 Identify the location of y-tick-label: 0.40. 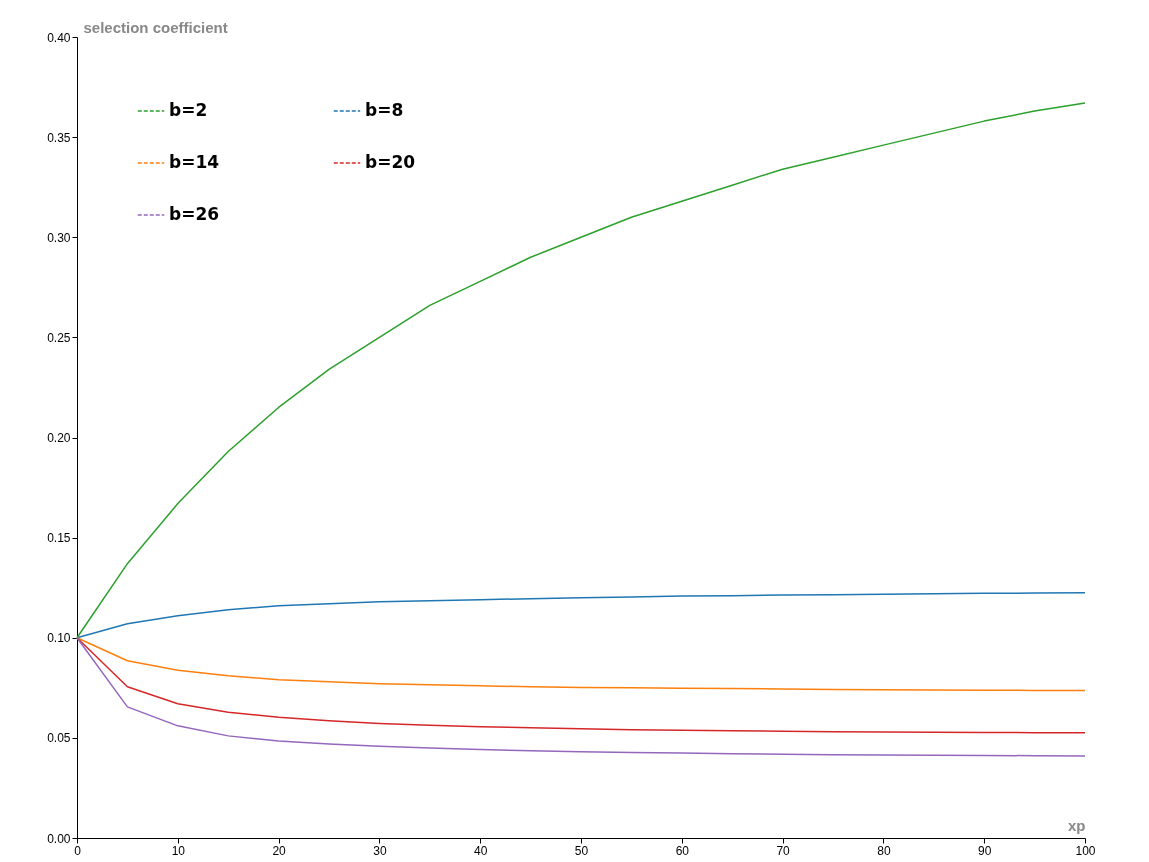
(59, 37).